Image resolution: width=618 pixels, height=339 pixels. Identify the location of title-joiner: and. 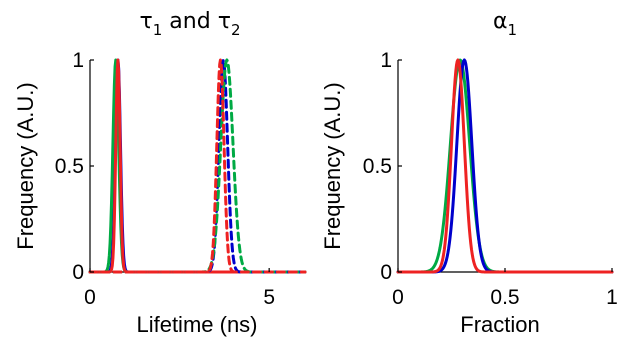
(189, 21).